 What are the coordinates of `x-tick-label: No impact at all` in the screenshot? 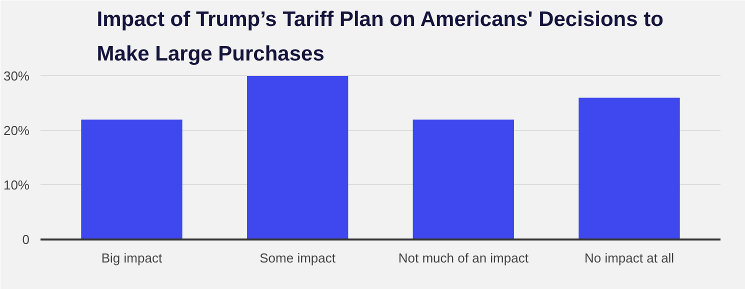 It's located at (629, 258).